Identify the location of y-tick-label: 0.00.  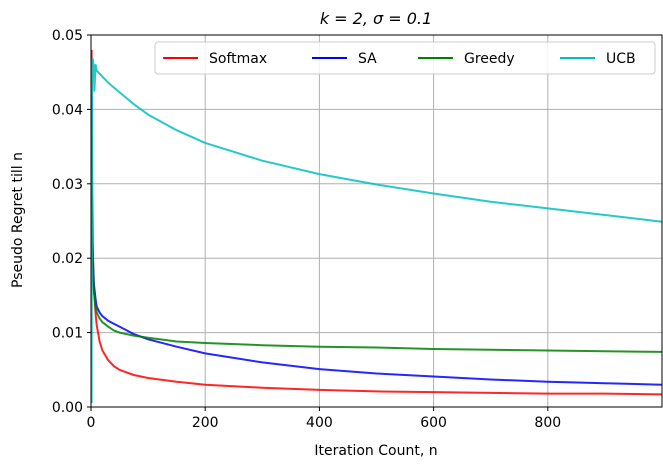
(67, 408).